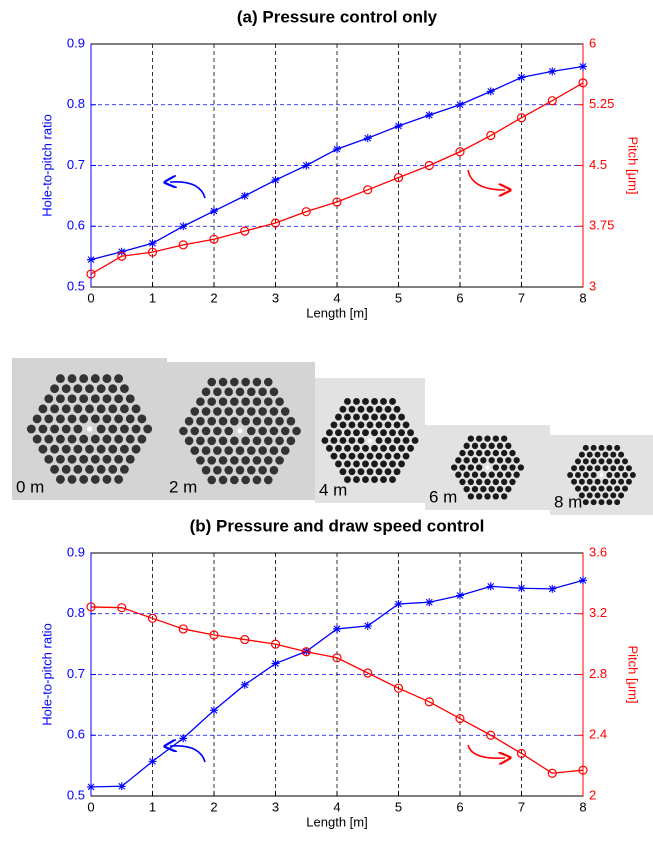 This screenshot has width=653, height=841. Describe the element at coordinates (333, 489) in the screenshot. I see `micrograph-label: 4 m` at that location.